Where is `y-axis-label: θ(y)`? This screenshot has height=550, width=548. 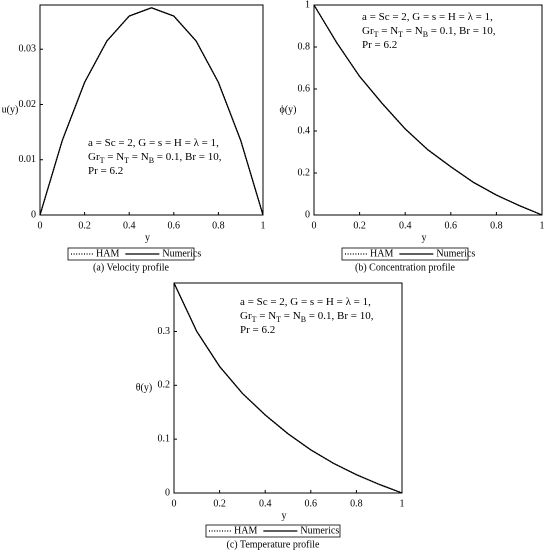 y-axis-label: θ(y) is located at coordinates (144, 387).